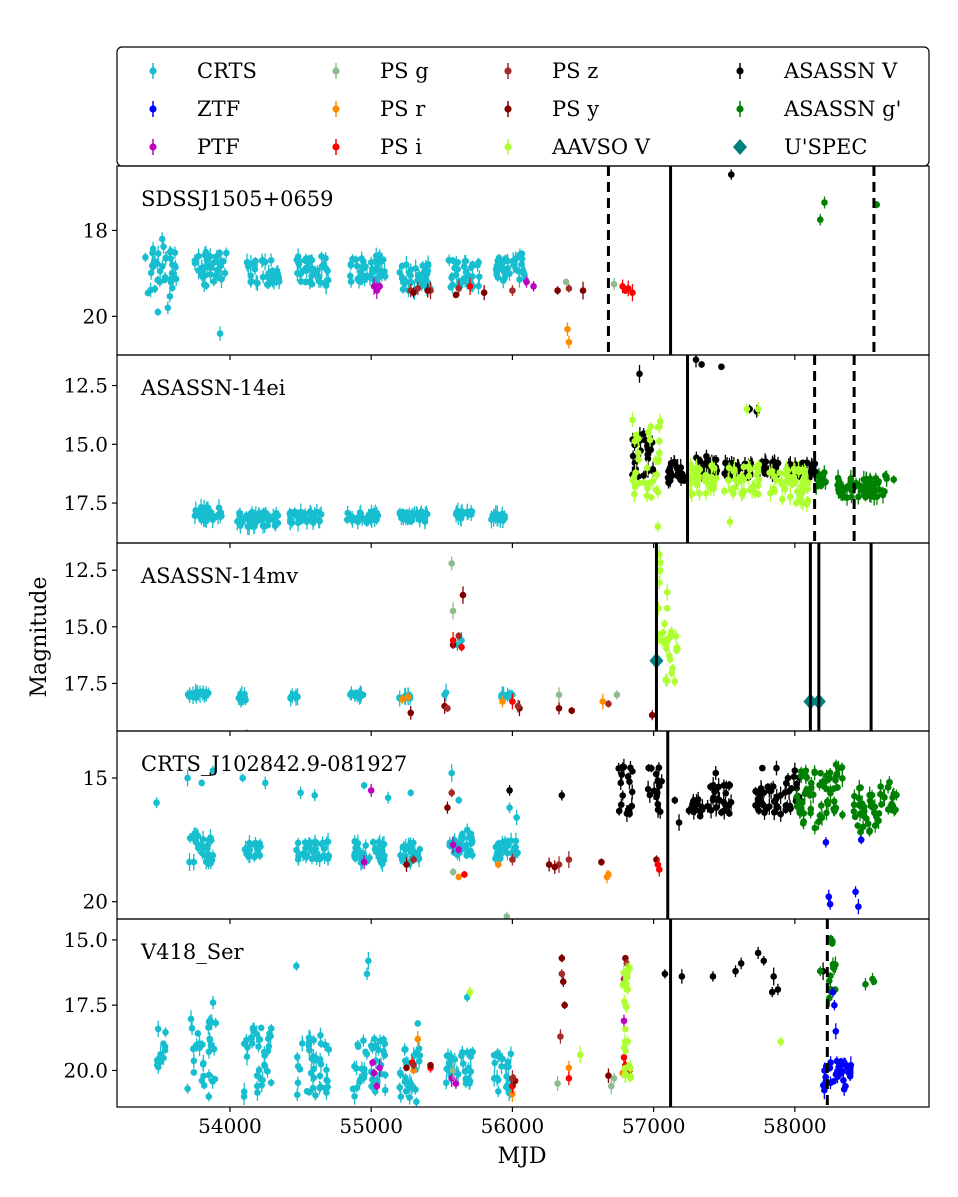  Describe the element at coordinates (575, 109) in the screenshot. I see `legend-label-ps-y: PS y` at that location.